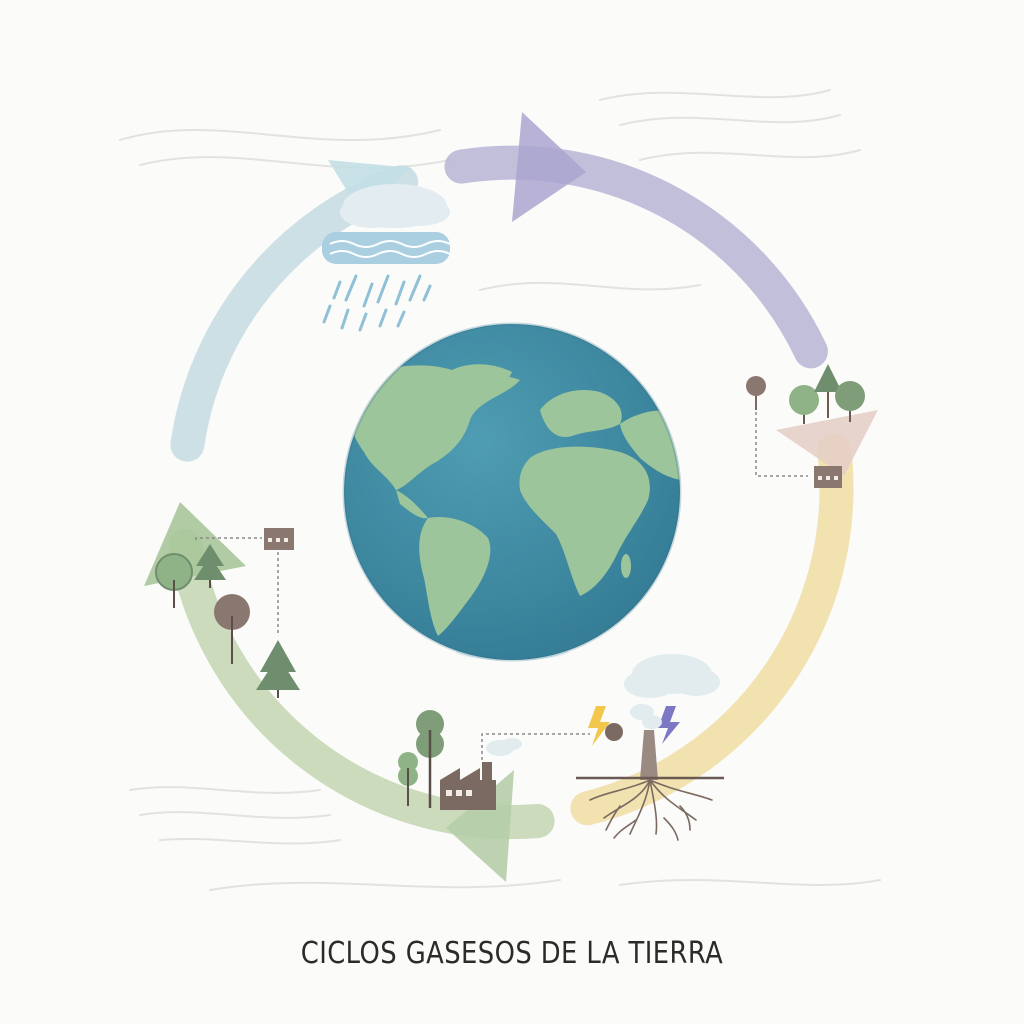 This screenshot has width=1024, height=1024. Describe the element at coordinates (512, 492) in the screenshot. I see `globe-icon` at that location.